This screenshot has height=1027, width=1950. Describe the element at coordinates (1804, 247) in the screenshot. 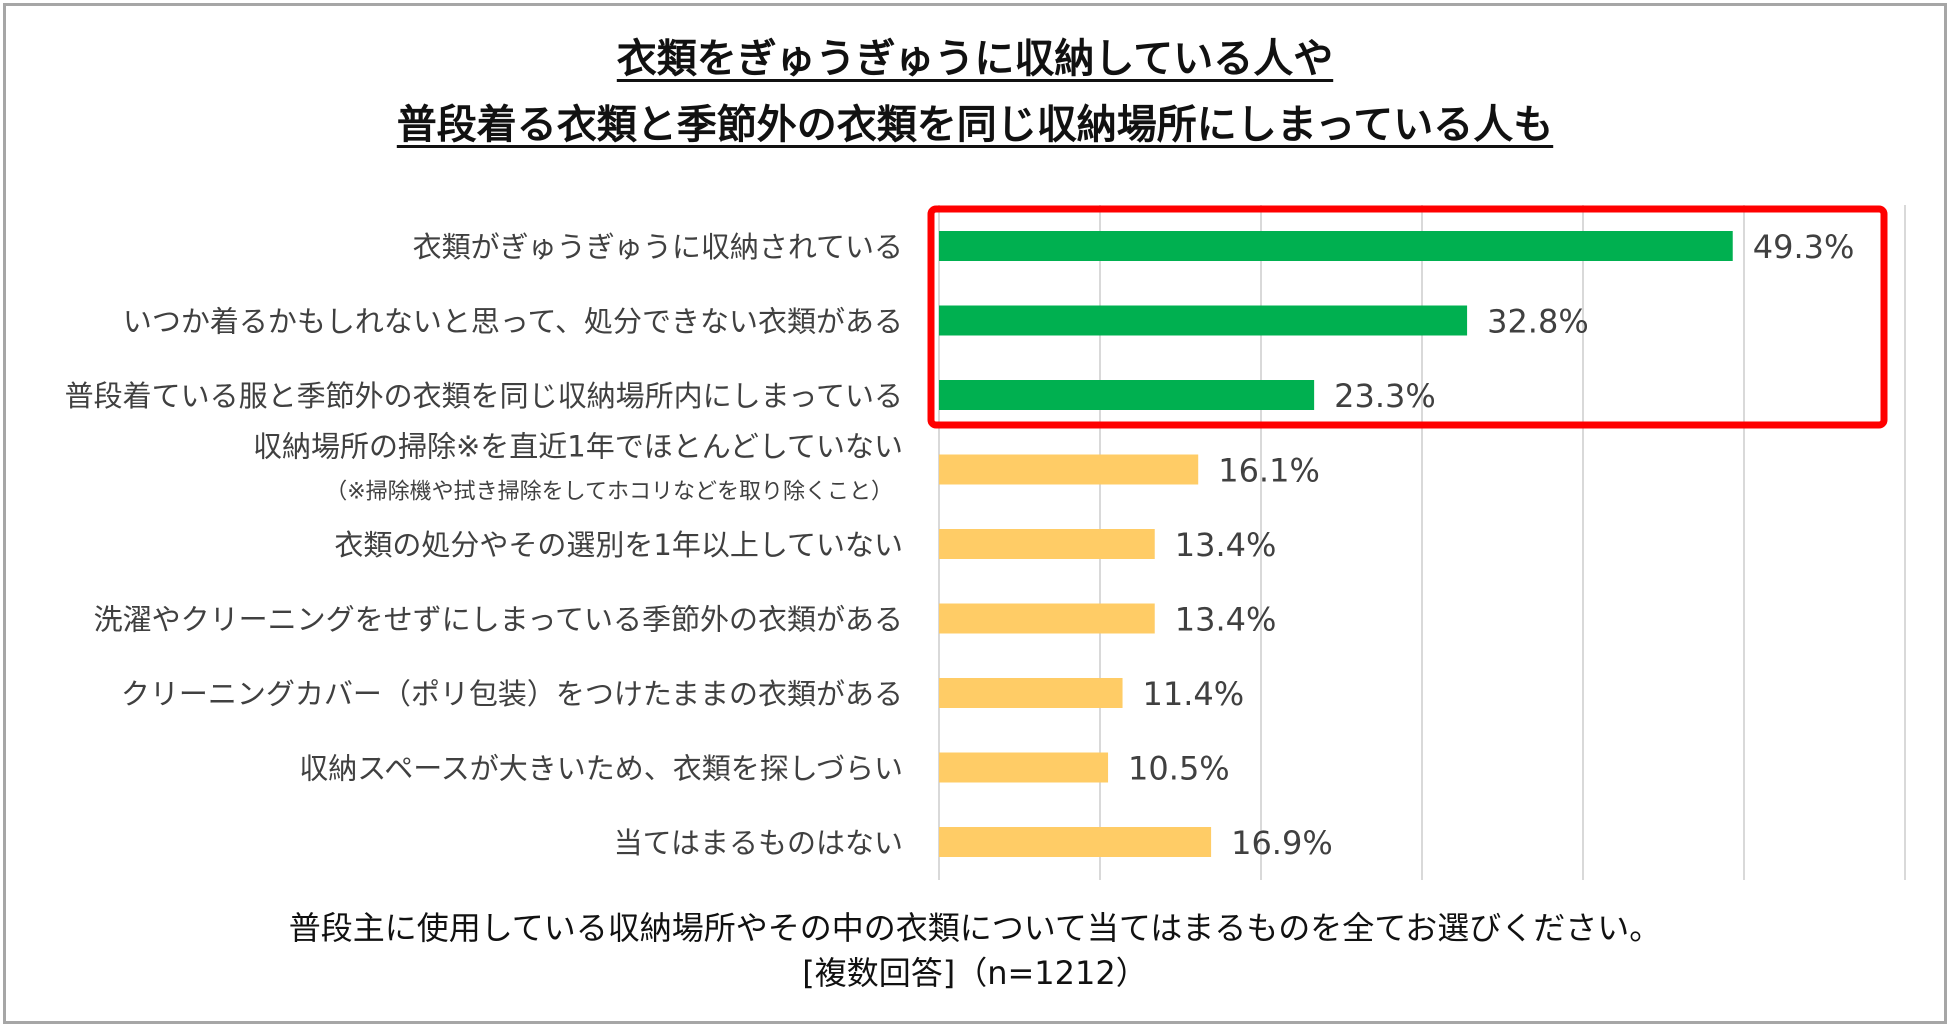

I see `value-label: 49.3%` at that location.